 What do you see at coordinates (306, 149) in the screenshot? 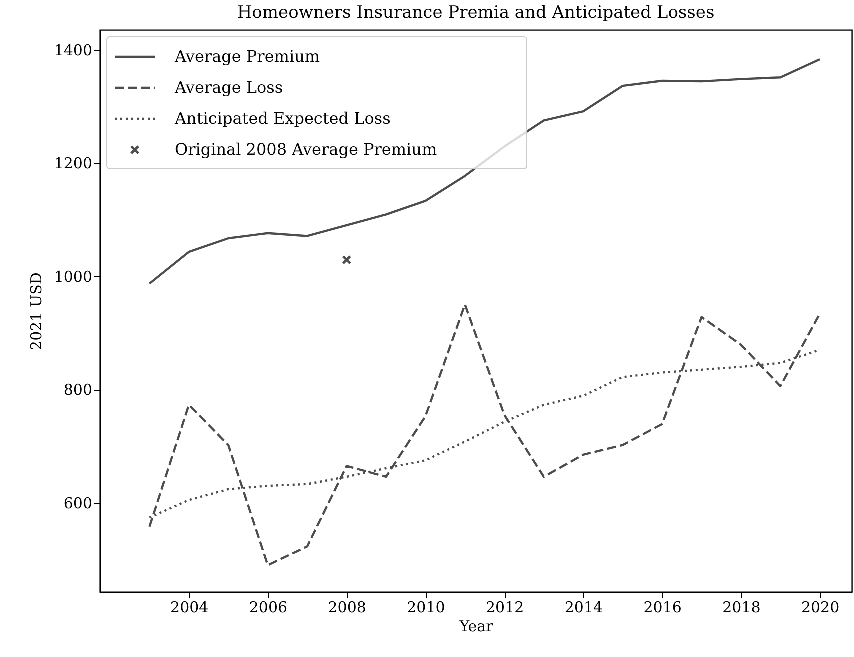
I see `legend-label: Original 2008 Average Premium` at bounding box center [306, 149].